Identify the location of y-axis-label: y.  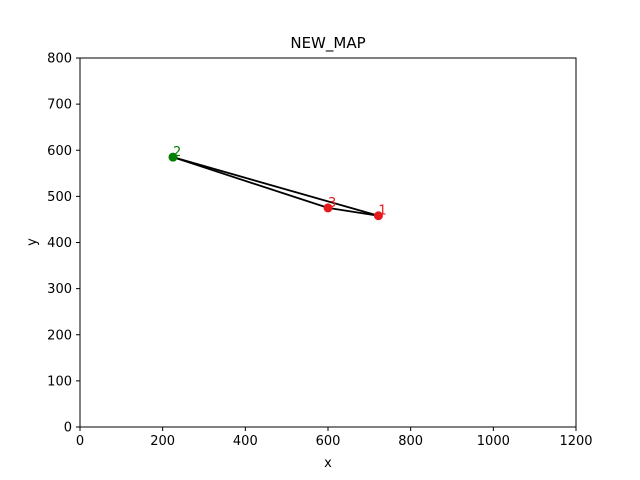
(32, 242).